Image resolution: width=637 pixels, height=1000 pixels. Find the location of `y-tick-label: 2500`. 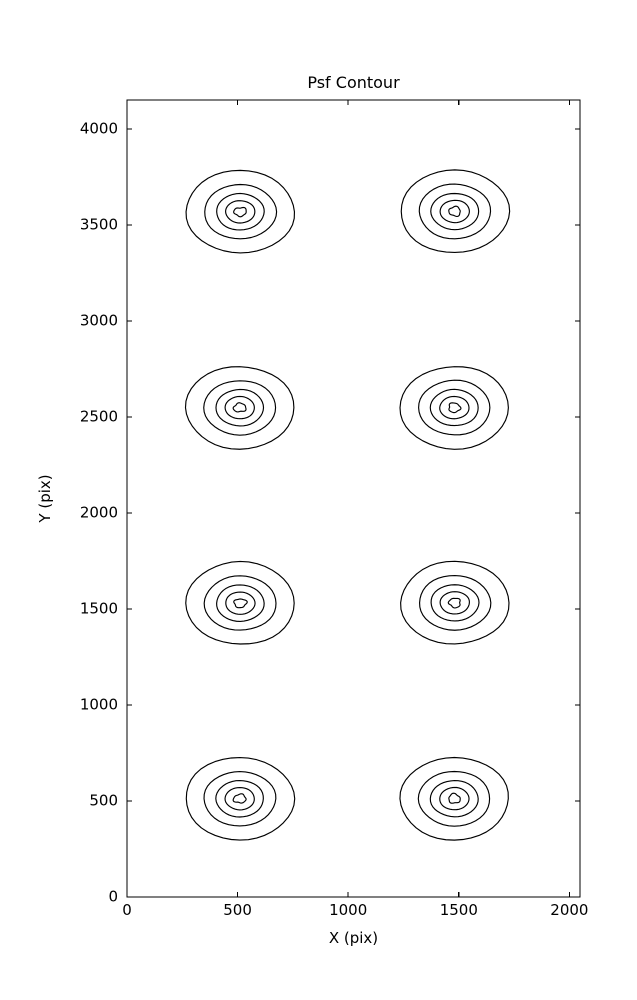

y-tick-label: 2500 is located at coordinates (99, 416).